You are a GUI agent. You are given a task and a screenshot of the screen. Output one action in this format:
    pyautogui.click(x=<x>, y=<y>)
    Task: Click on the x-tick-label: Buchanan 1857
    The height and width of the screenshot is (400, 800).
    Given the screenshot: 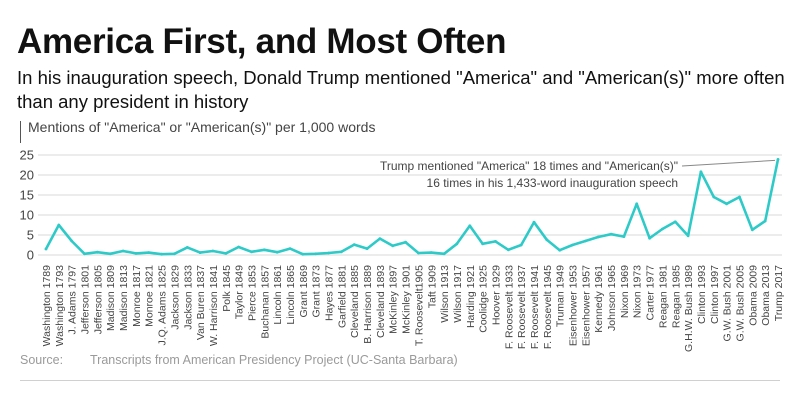 What is the action you would take?
    pyautogui.click(x=265, y=302)
    